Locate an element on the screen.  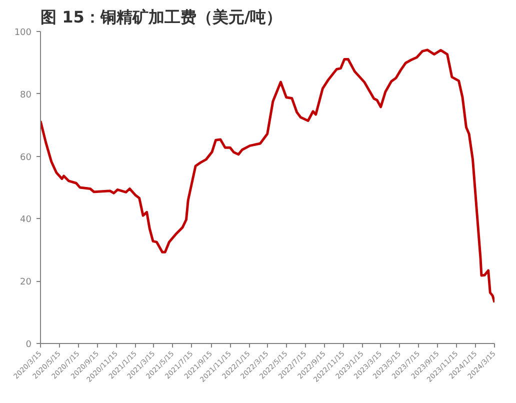
y-tick-label: 60 is located at coordinates (26, 157).